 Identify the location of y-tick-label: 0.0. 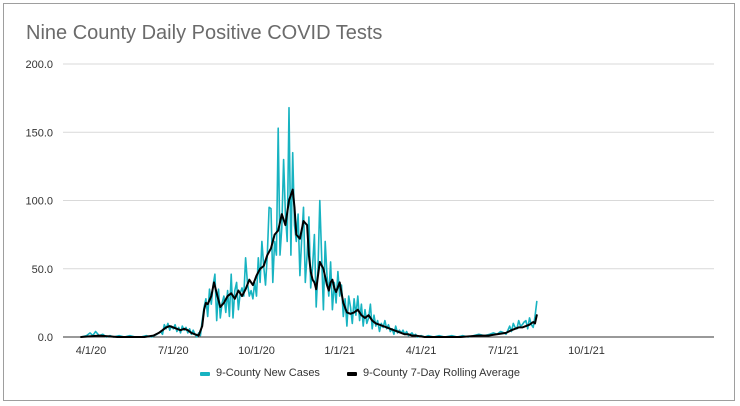
(45, 338).